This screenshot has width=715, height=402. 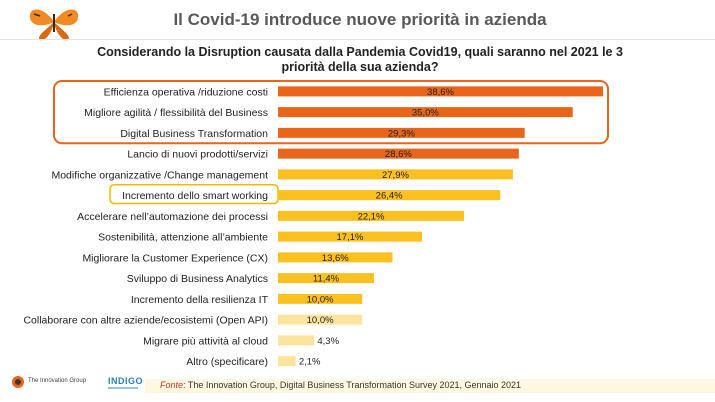 What do you see at coordinates (197, 155) in the screenshot?
I see `category-label: Lancio di nuovi prodotti/servizi` at bounding box center [197, 155].